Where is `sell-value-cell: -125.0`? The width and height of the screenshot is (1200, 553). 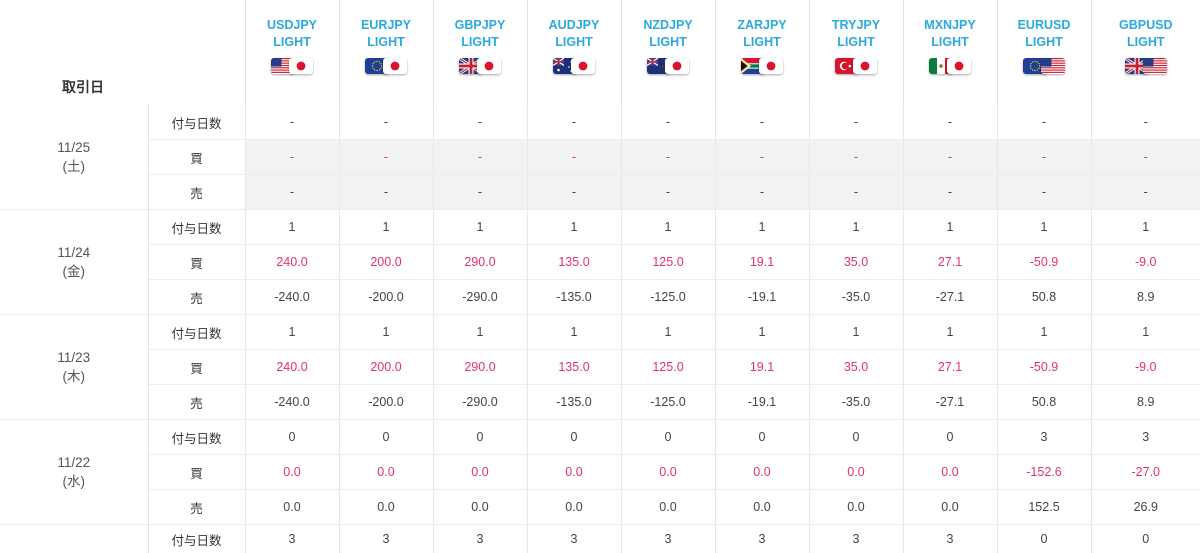 sell-value-cell: -125.0 is located at coordinates (668, 297).